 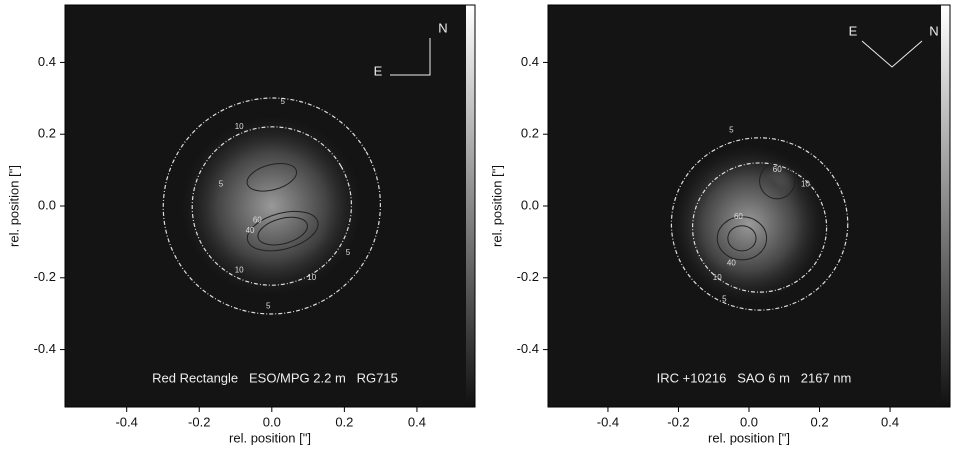 What do you see at coordinates (754, 377) in the screenshot?
I see `annotation: IRC +10216 SAO 6 m 2167 nm` at bounding box center [754, 377].